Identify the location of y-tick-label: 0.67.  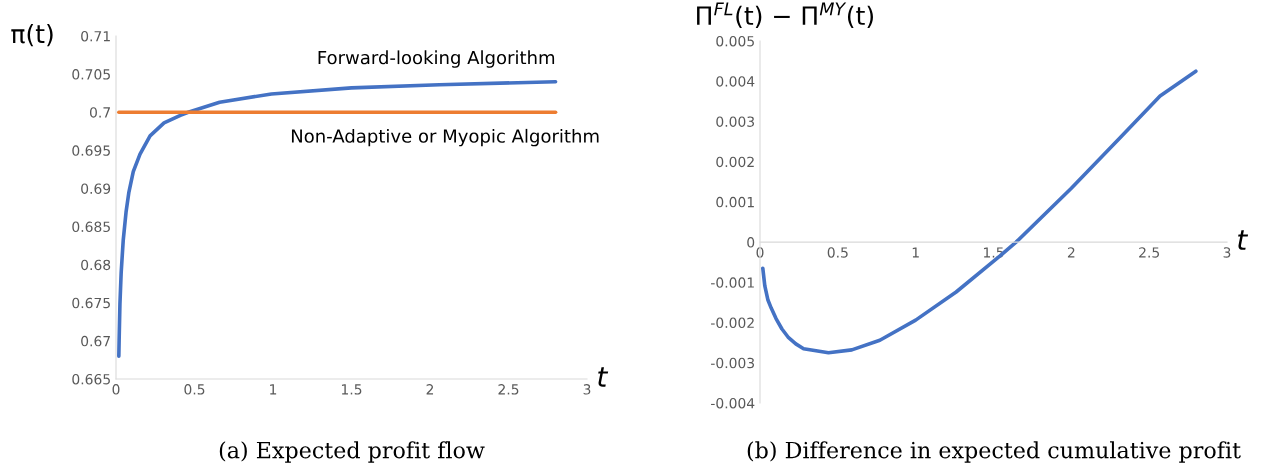
(95, 341).